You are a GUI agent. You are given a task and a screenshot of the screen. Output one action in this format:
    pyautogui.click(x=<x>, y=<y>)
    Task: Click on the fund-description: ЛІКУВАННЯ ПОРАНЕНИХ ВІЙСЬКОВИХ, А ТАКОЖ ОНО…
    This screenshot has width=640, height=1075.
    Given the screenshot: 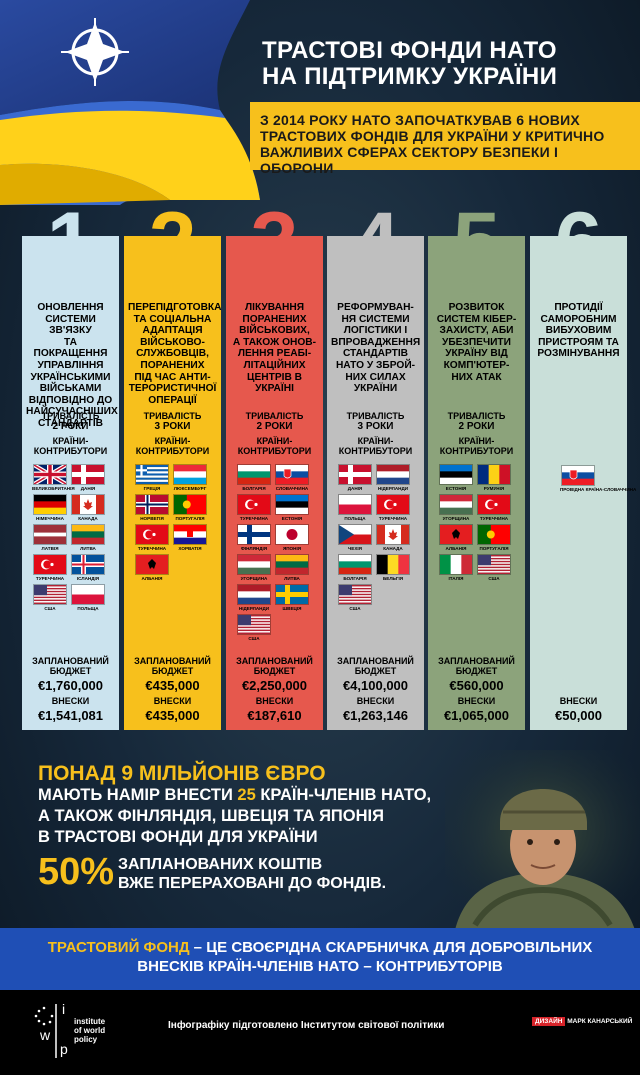 What is the action you would take?
    pyautogui.click(x=274, y=348)
    